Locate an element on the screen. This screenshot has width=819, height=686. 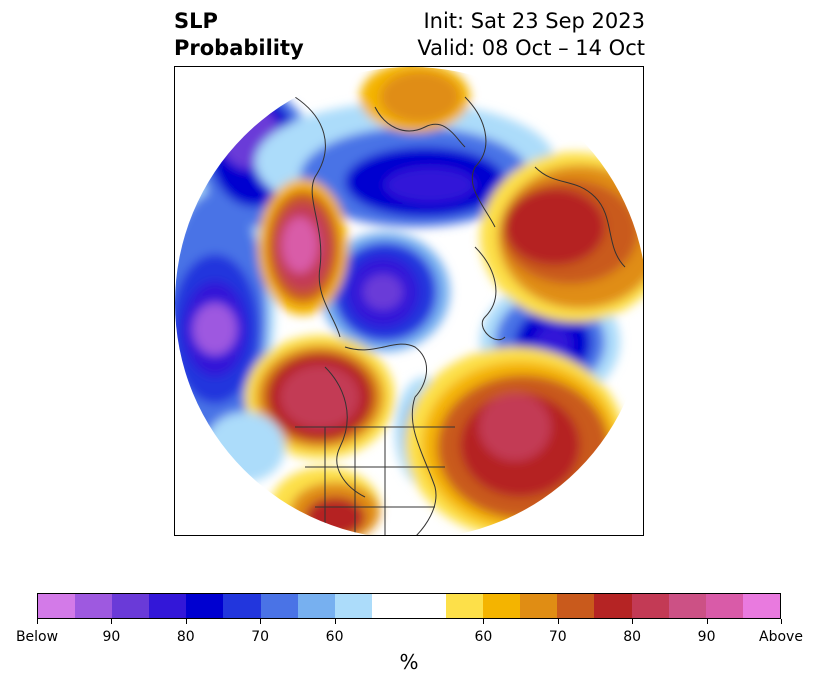
title-variable: SLP is located at coordinates (196, 21).